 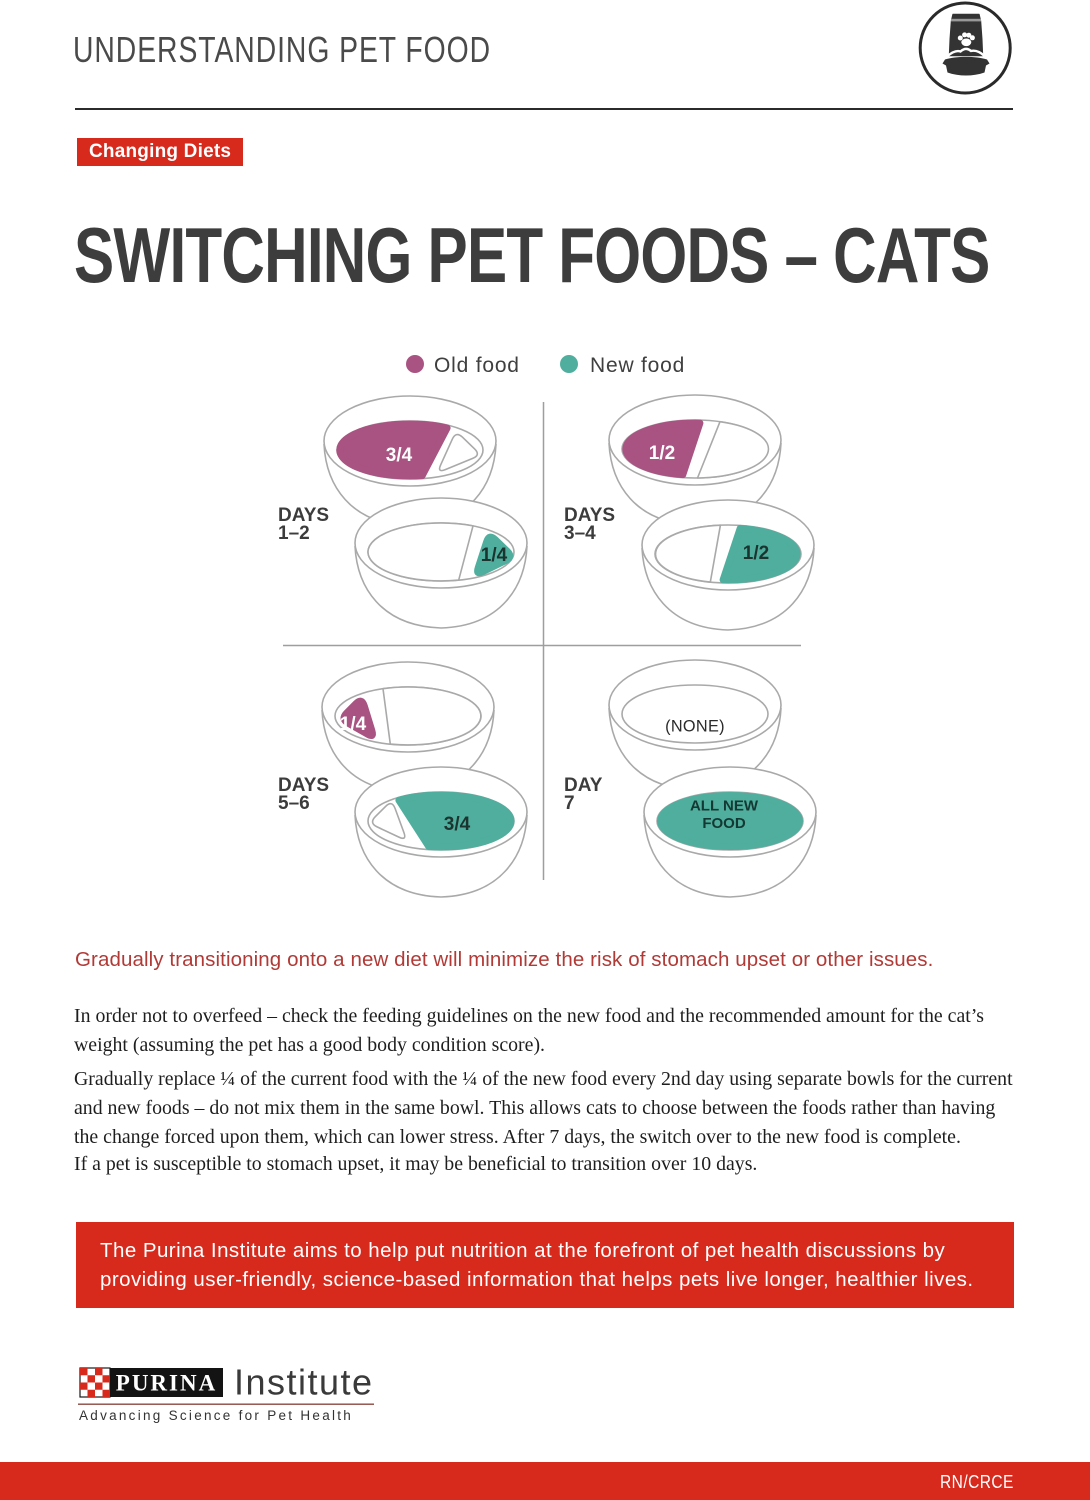 I want to click on svg-text: FOOD, so click(x=723, y=823).